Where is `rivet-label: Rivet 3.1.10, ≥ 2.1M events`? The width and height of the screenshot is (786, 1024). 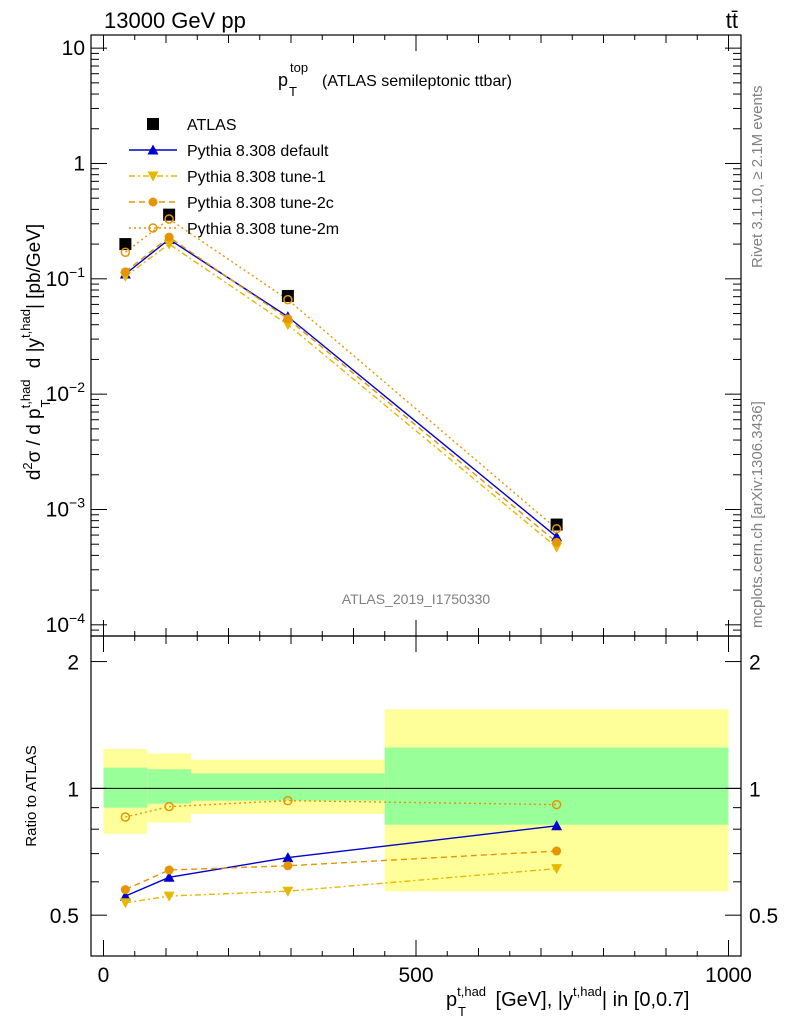
rivet-label: Rivet 3.1.10, ≥ 2.1M events is located at coordinates (757, 177).